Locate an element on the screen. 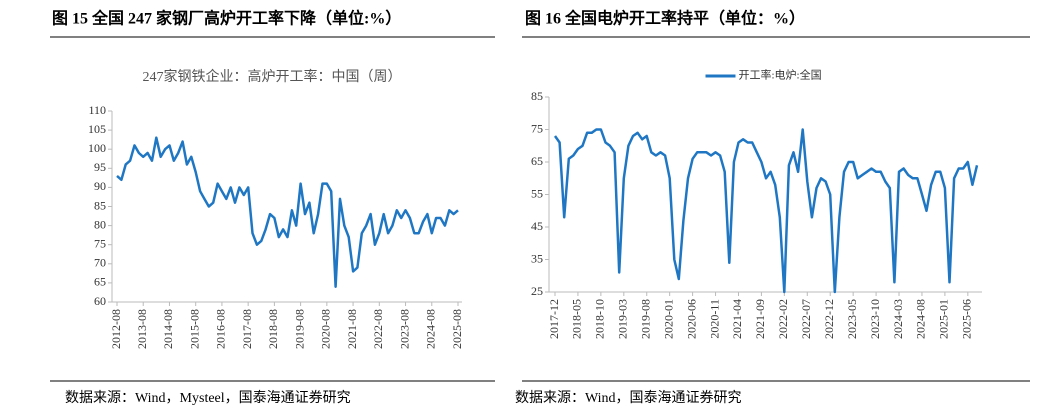 This screenshot has height=414, width=1037. y-tick-label: 55 is located at coordinates (537, 193).